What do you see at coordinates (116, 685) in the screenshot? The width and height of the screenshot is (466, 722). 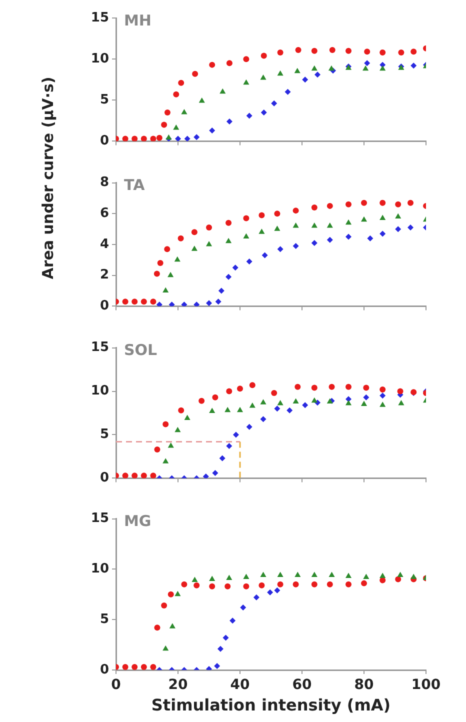 I see `x-tick-label: 0` at bounding box center [116, 685].